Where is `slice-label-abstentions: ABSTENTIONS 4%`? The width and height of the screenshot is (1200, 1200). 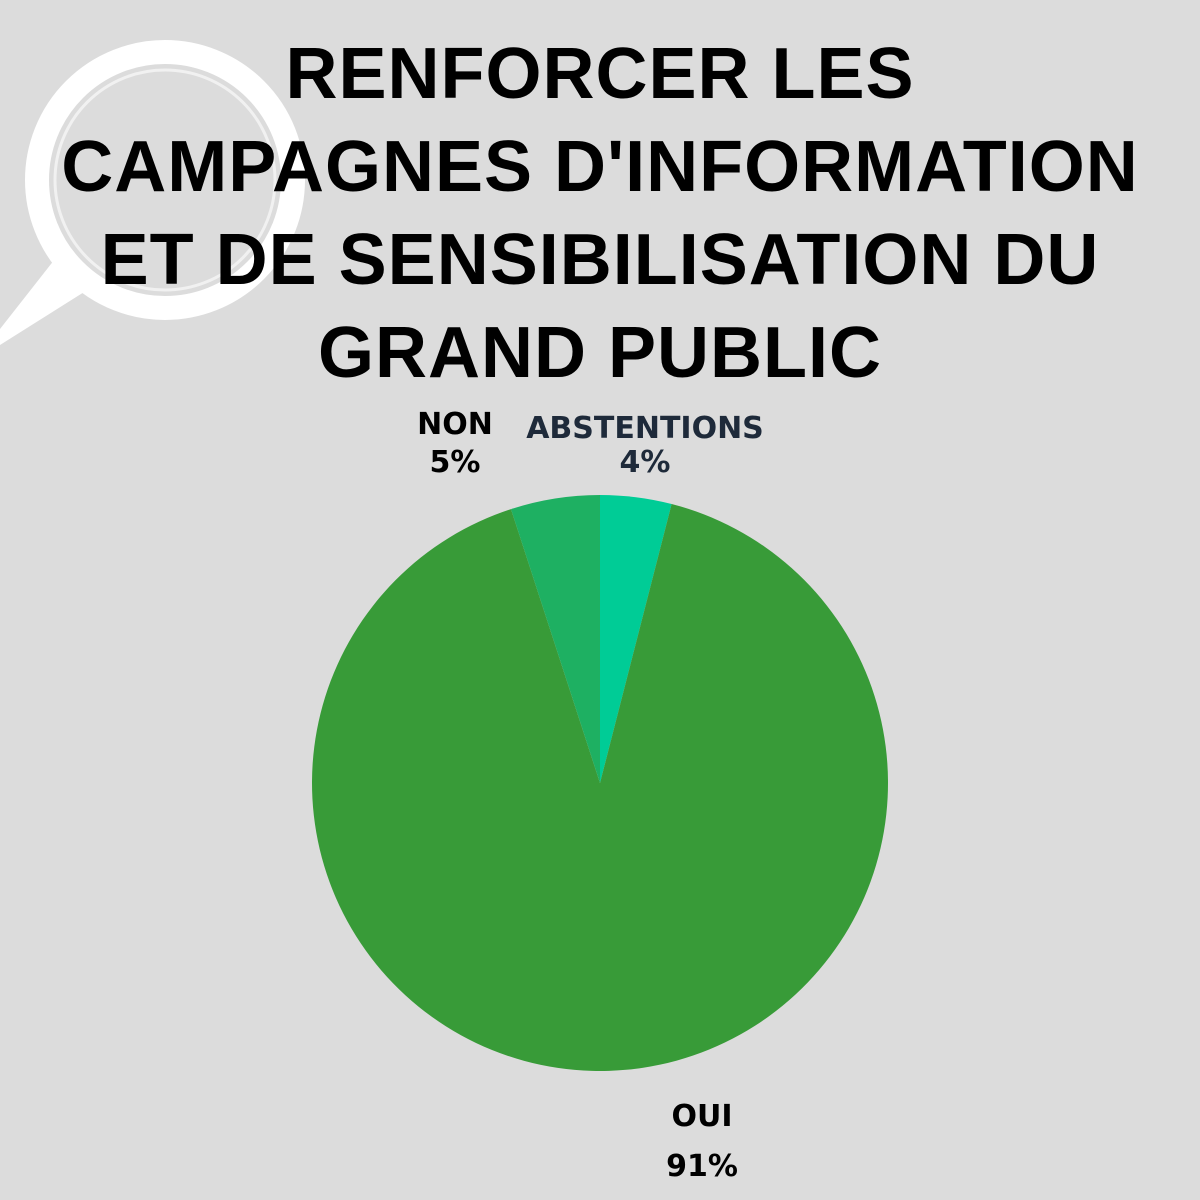 slice-label-abstentions: ABSTENTIONS 4% is located at coordinates (645, 446).